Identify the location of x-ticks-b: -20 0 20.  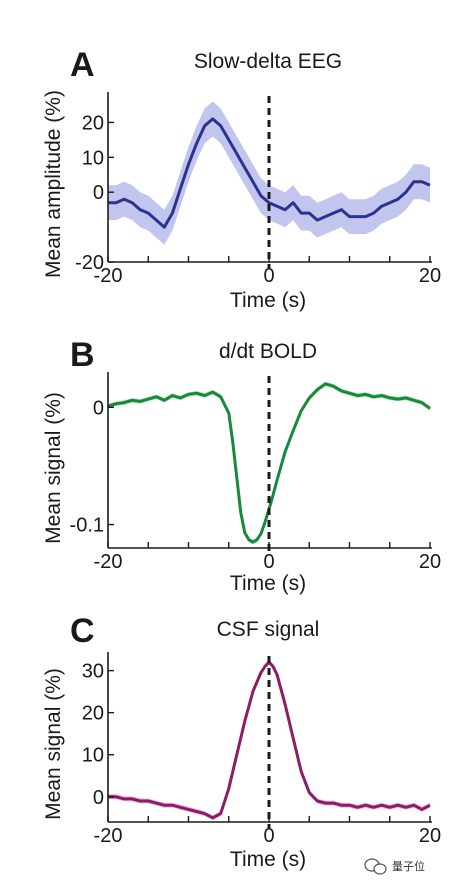
(267, 557).